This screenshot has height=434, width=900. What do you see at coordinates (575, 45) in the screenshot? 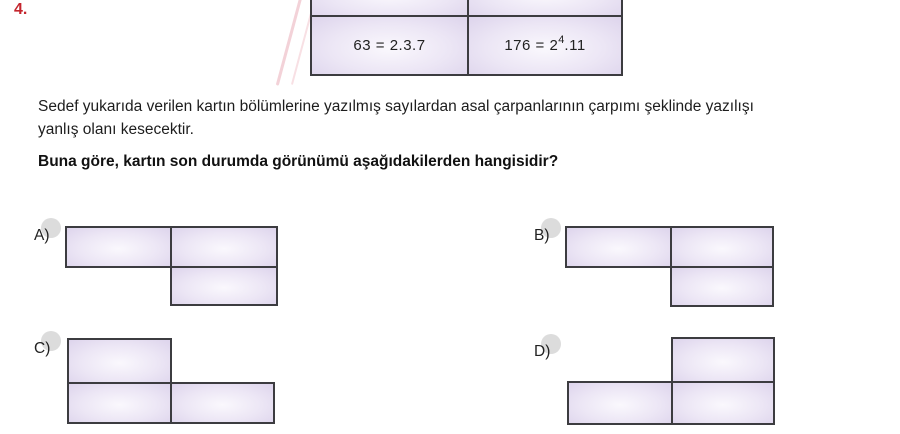
I see `card-text-176-rest: .11` at bounding box center [575, 45].